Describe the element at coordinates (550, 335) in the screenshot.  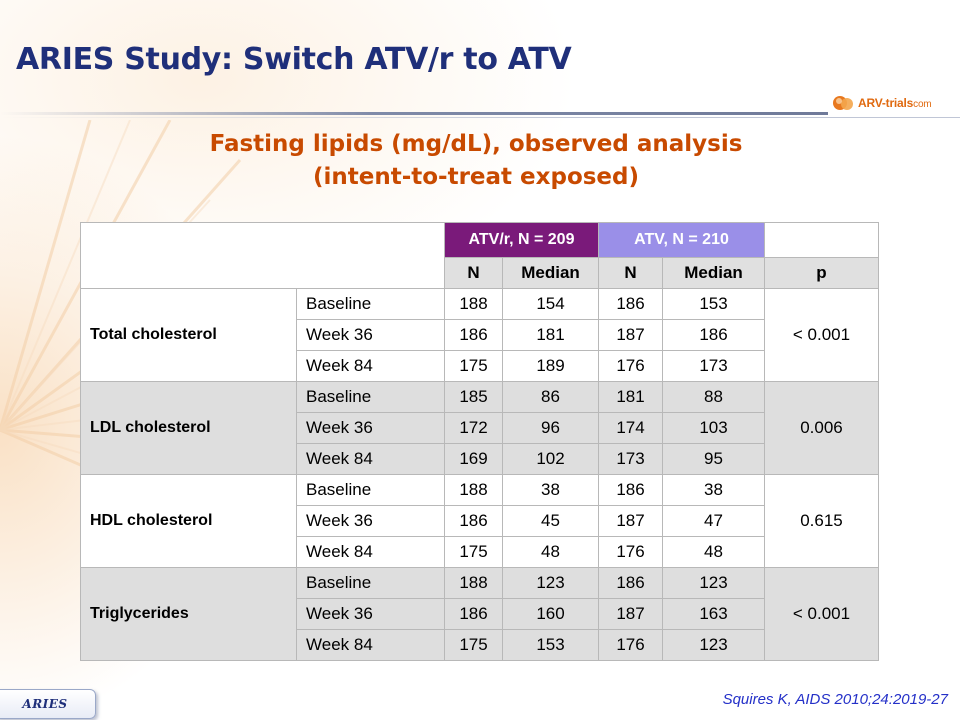
I see `median-atvr-cell: 181` at that location.